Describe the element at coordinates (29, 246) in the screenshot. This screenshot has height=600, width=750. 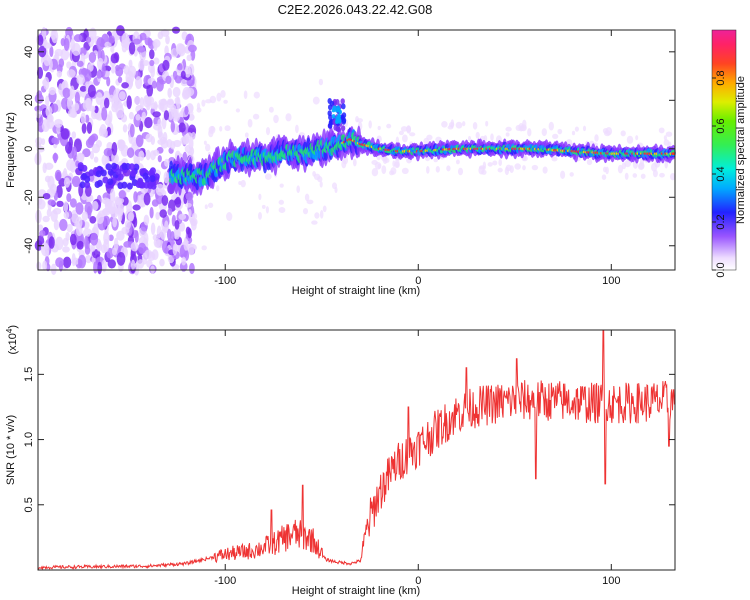
I see `spectrogram-y-tick-label: -40` at that location.